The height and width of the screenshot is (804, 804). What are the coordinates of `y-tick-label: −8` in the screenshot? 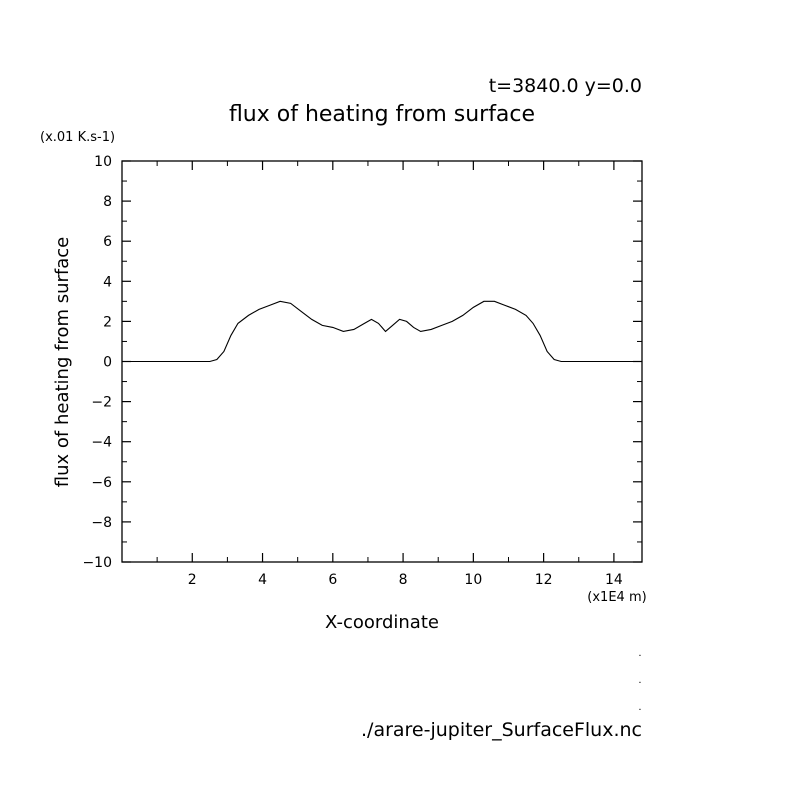 It's located at (101, 523).